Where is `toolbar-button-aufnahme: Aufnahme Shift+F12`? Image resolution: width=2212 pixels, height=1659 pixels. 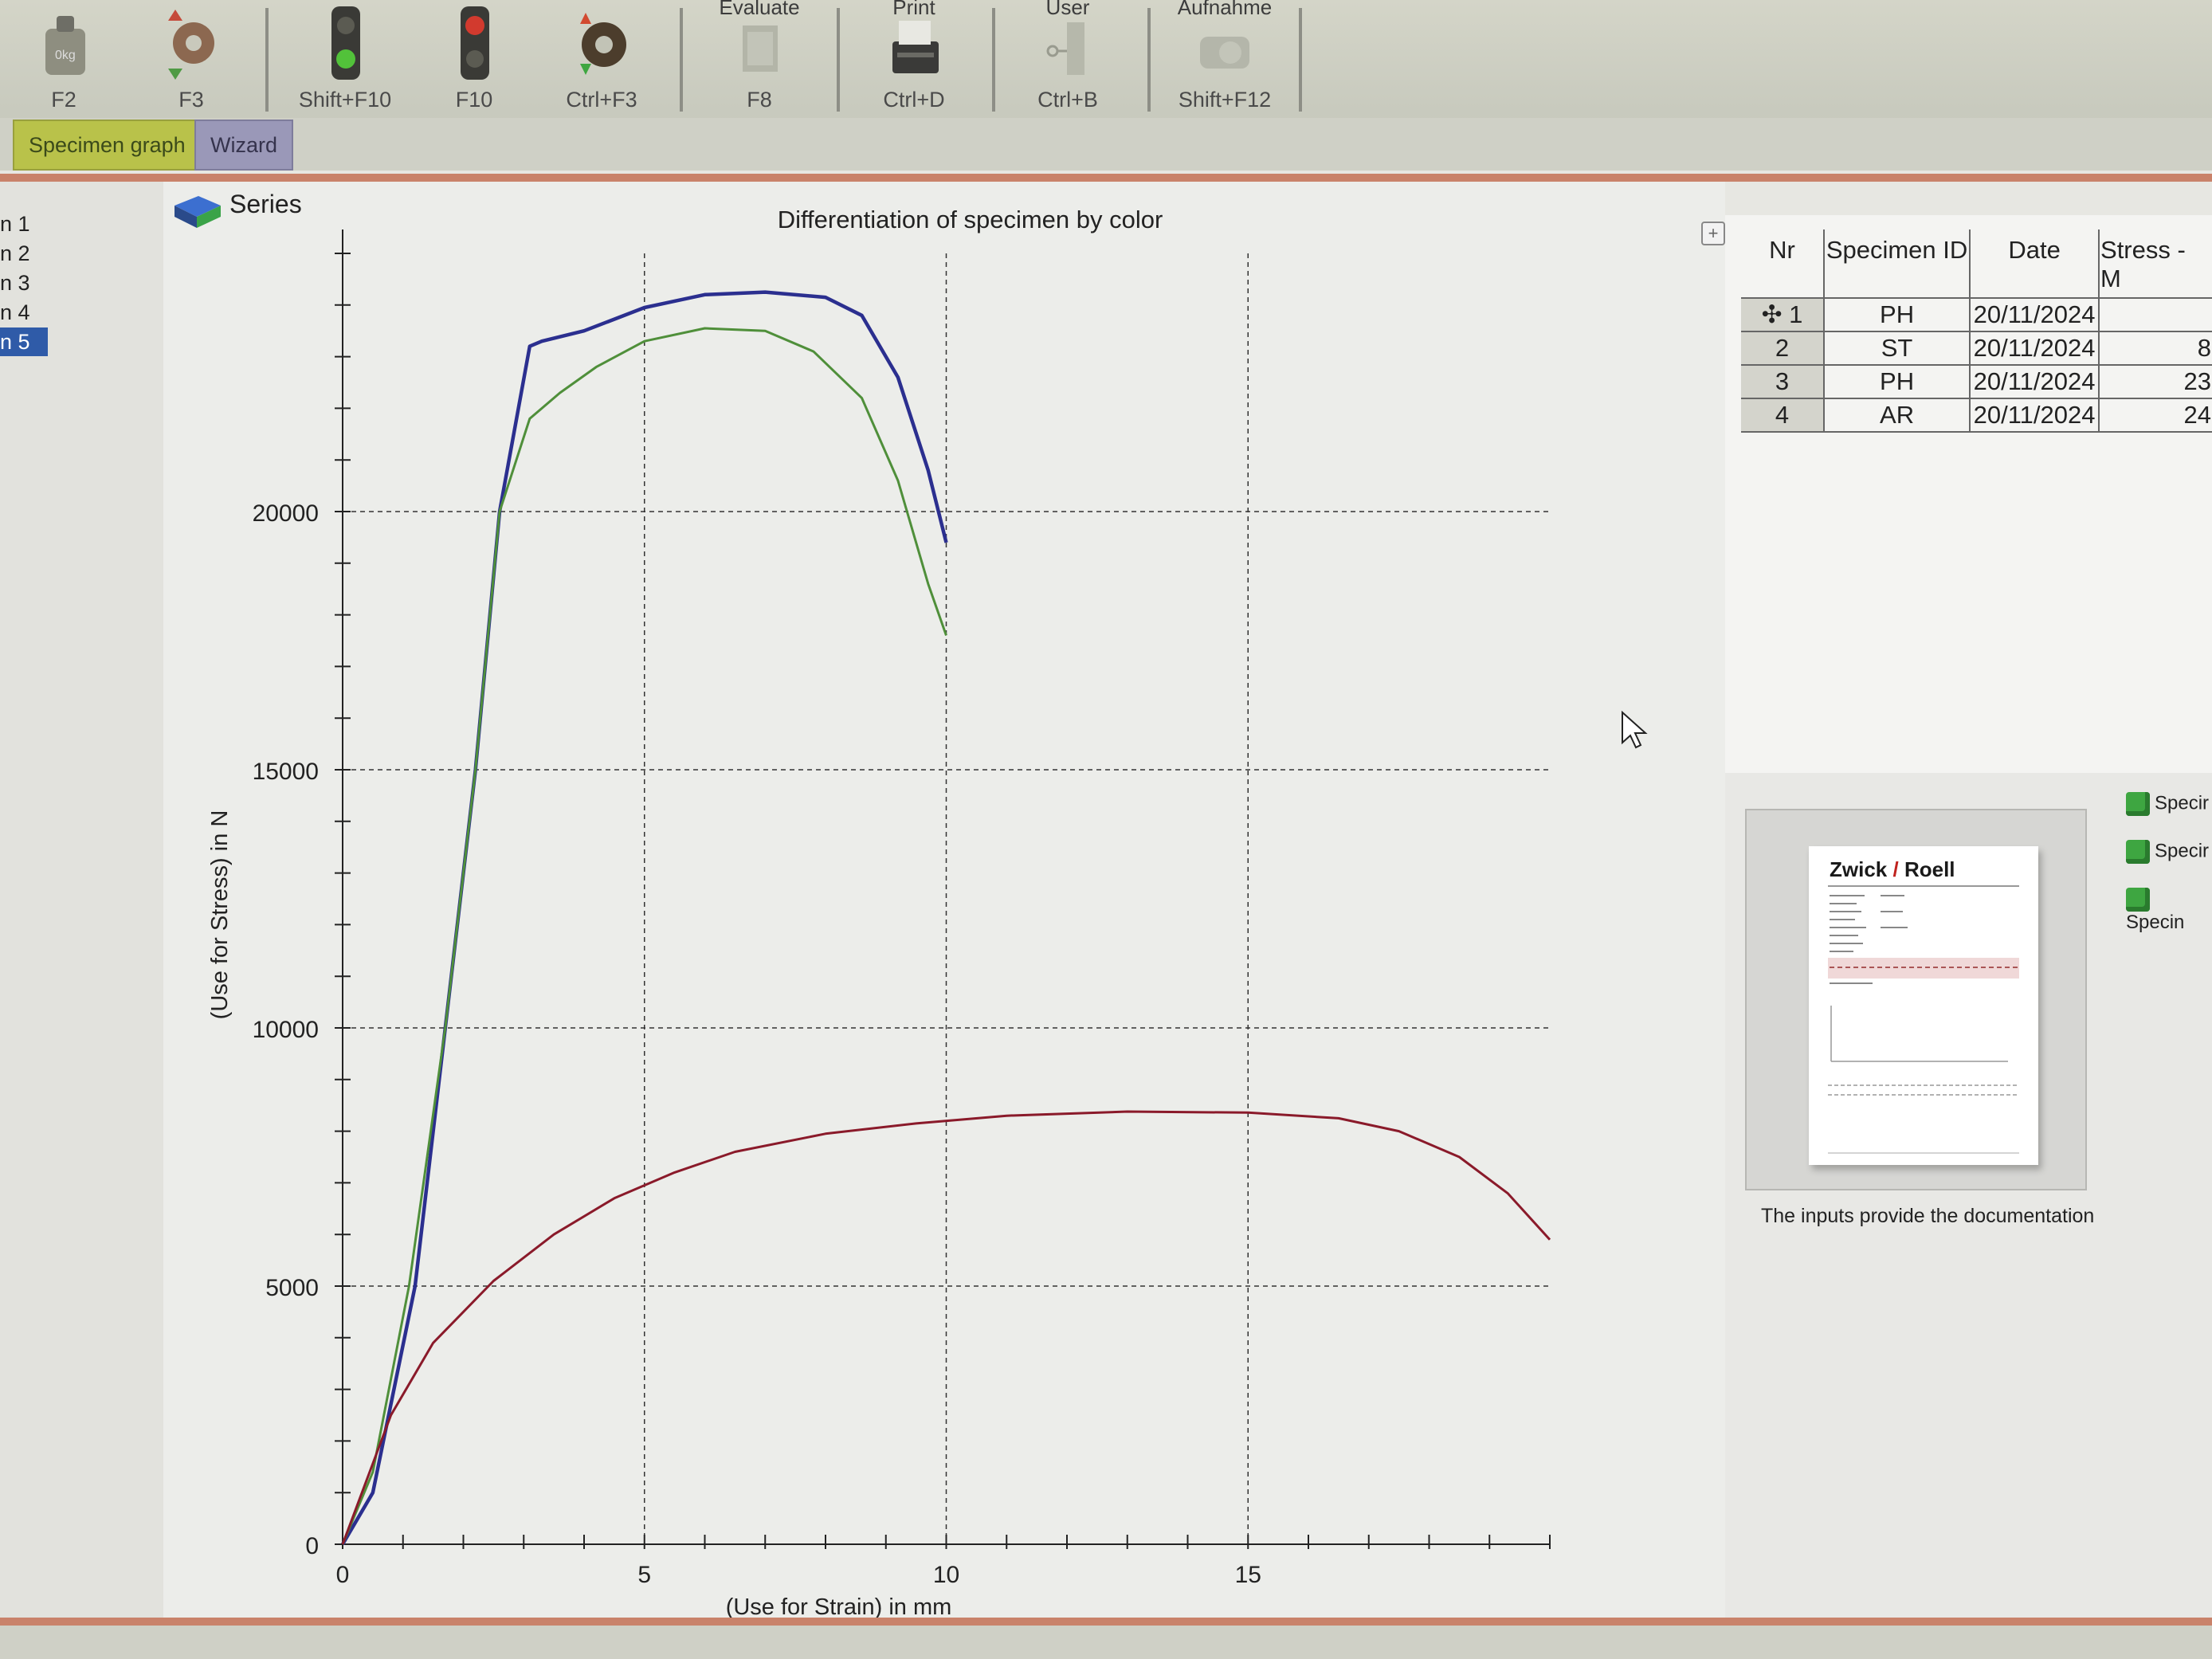
toolbar-button-aufnahme: Aufnahme Shift+F12 is located at coordinates (1225, 56).